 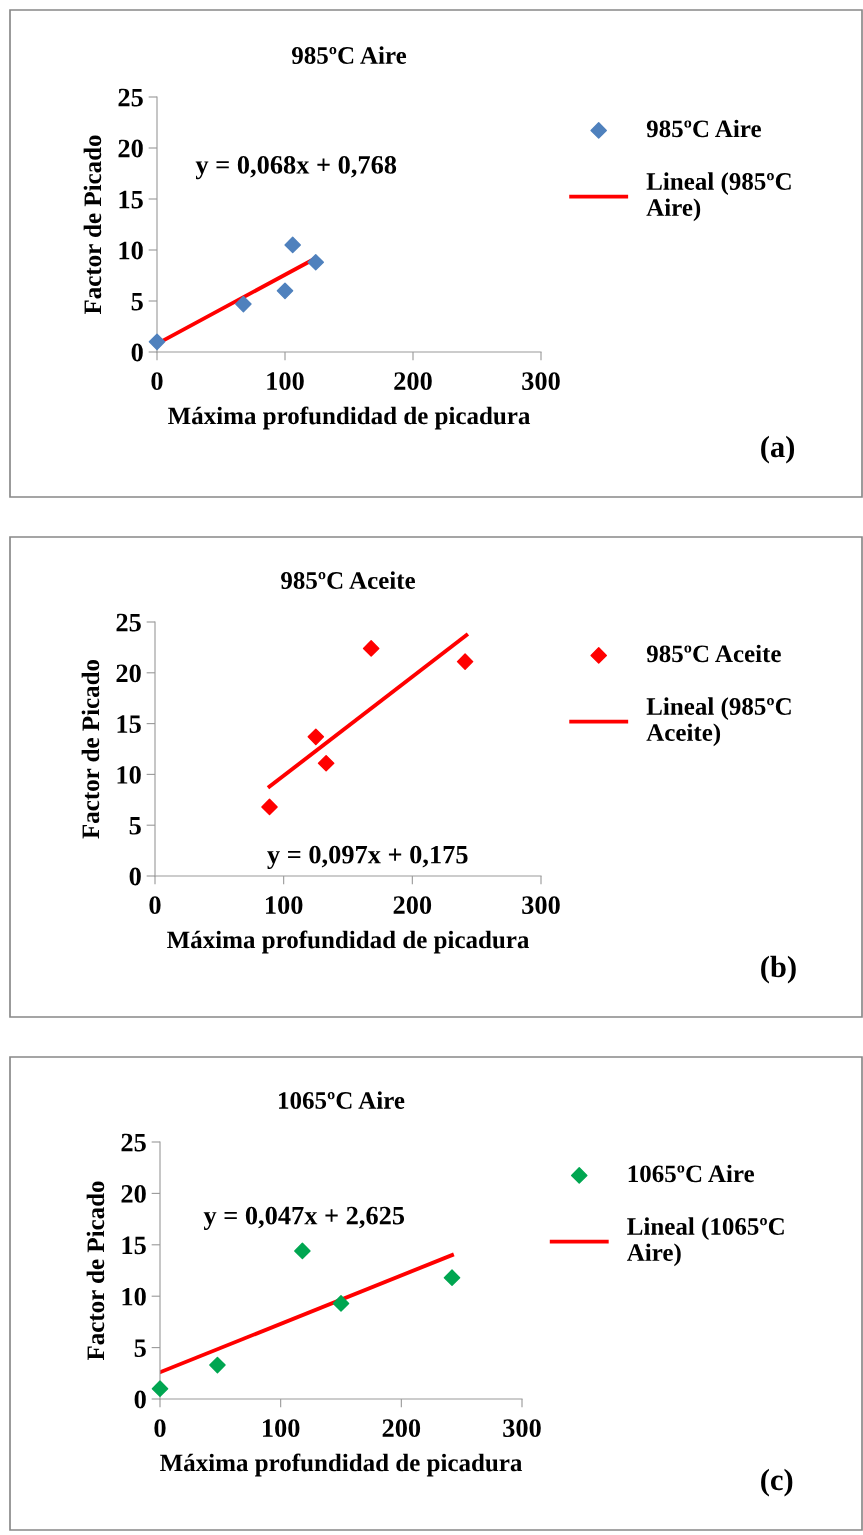 What do you see at coordinates (349, 55) in the screenshot?
I see `chart-title: 985ºC Aire` at bounding box center [349, 55].